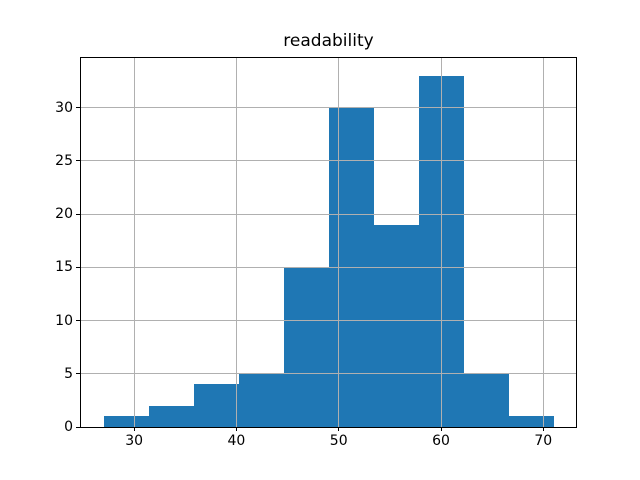 The image size is (640, 480). I want to click on y-tick-label: 25, so click(64, 160).